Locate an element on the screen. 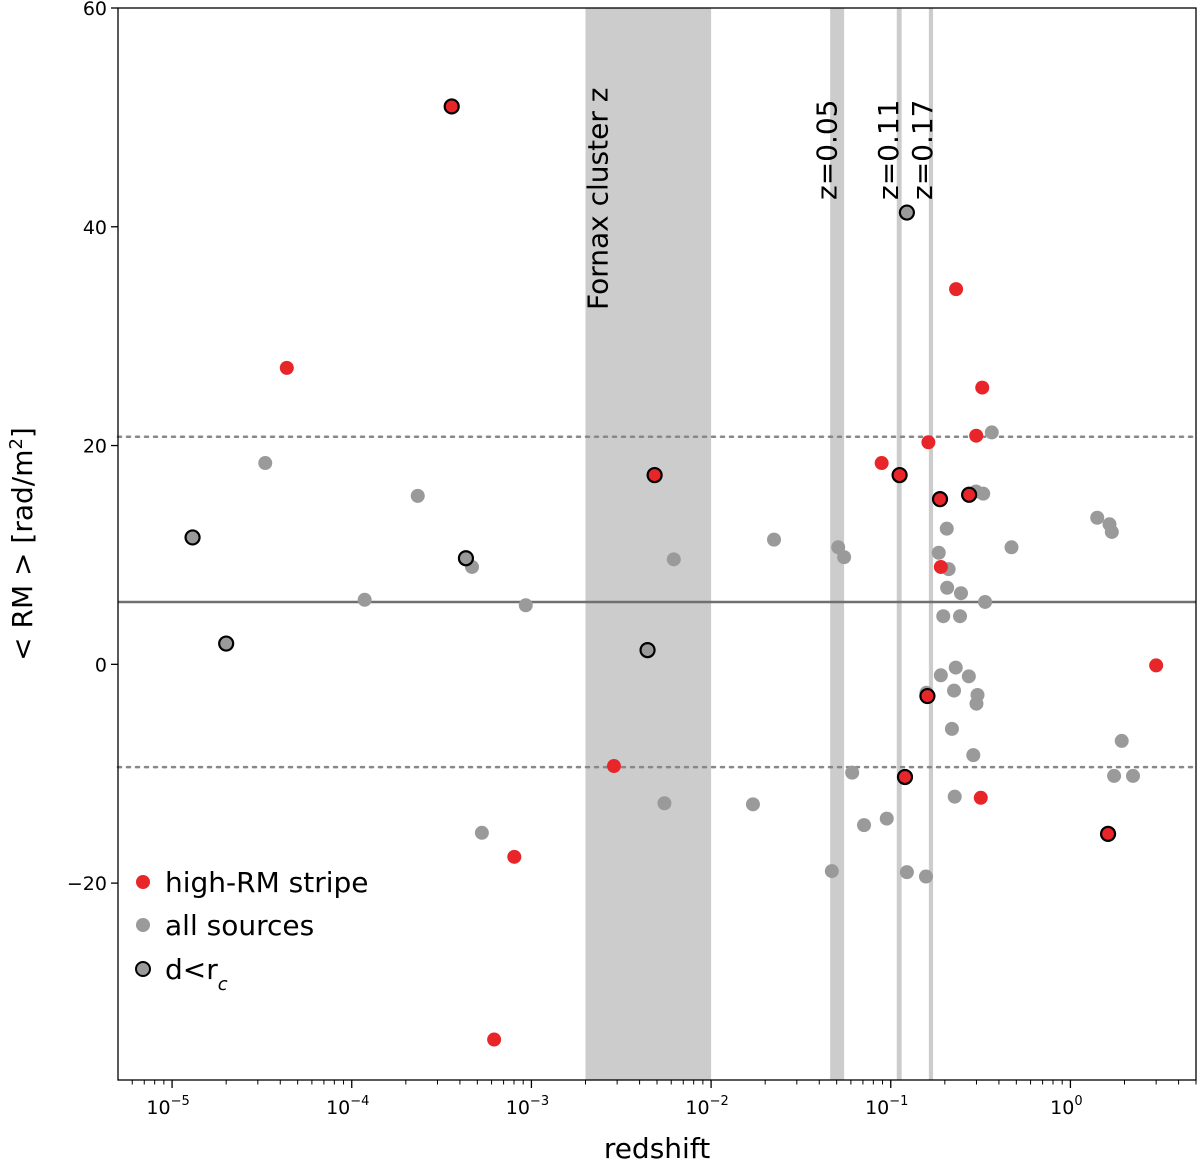 The width and height of the screenshot is (1200, 1165). legend-marker-red is located at coordinates (143, 882).